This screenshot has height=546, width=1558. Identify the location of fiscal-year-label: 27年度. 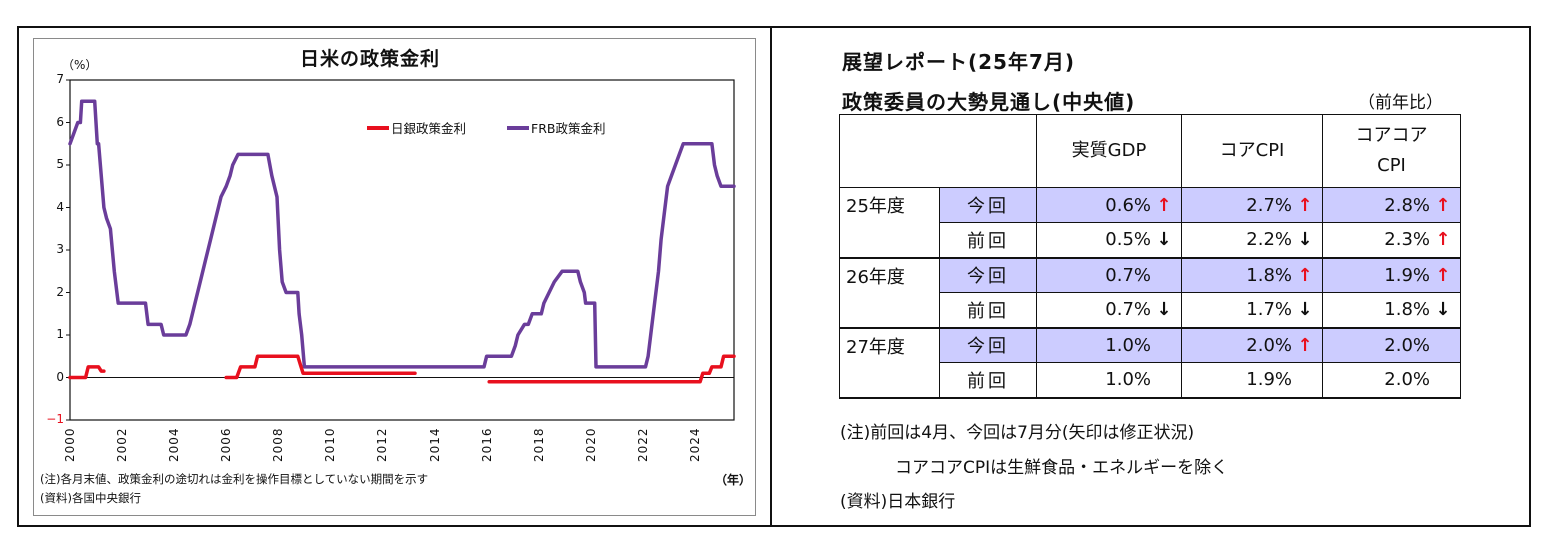
(889, 363).